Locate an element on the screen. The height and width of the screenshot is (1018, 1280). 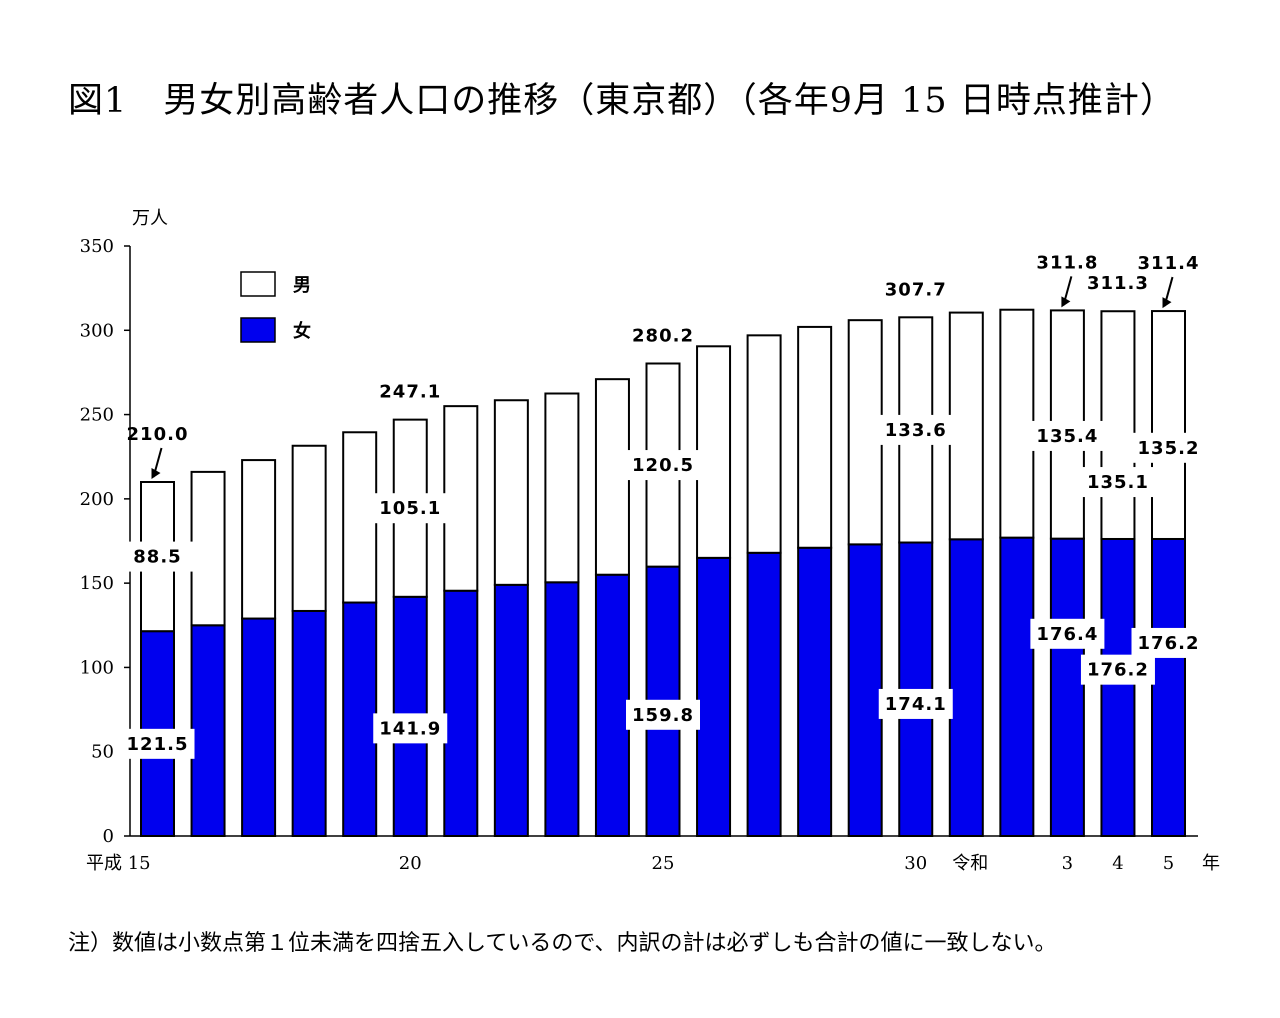
legend: 男女 is located at coordinates (275, 307).